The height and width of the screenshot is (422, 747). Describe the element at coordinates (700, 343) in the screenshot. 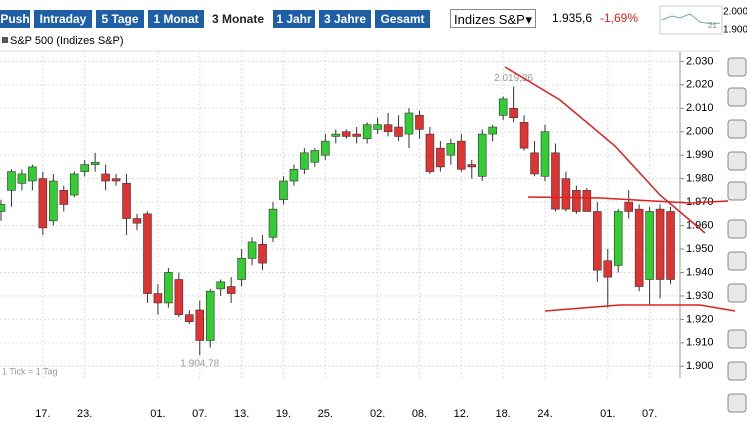

I see `y-tick-label: 1.910` at that location.